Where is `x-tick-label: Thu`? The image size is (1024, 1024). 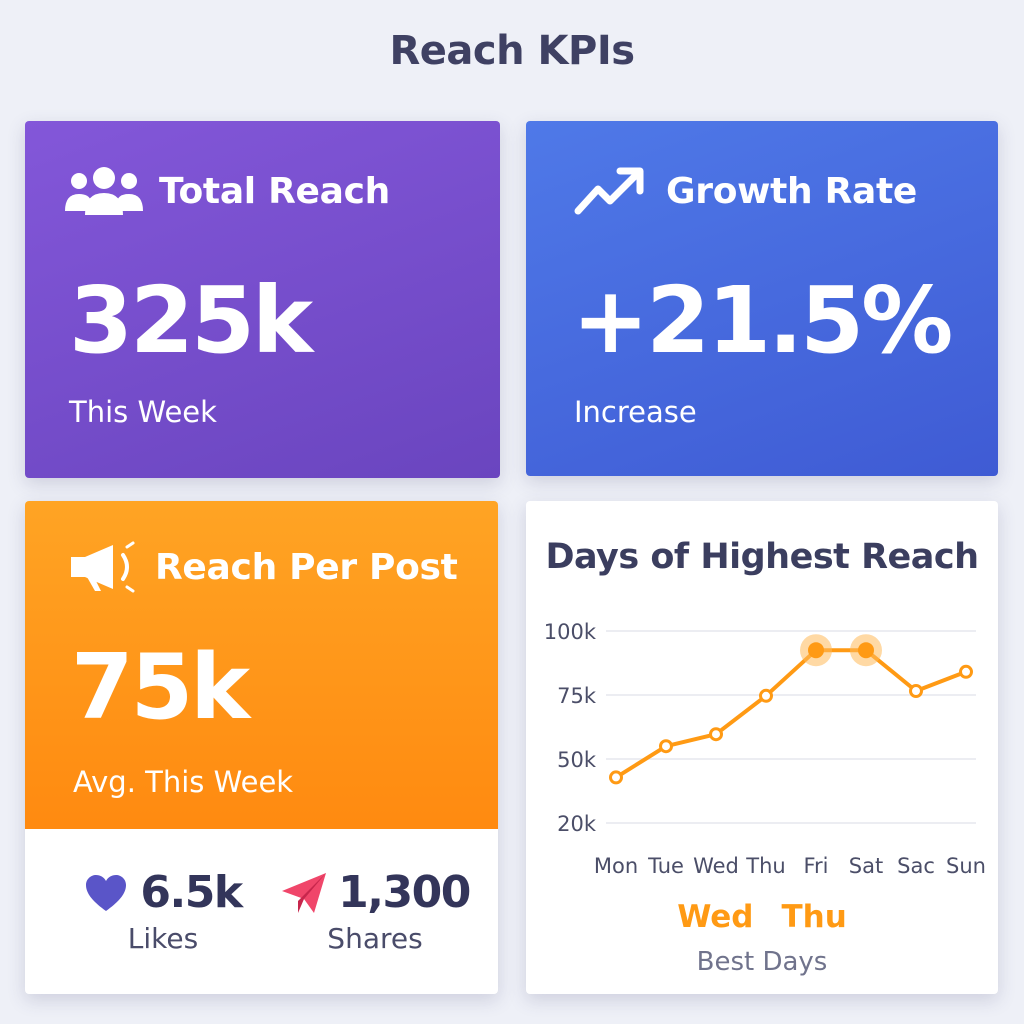 x-tick-label: Thu is located at coordinates (765, 866).